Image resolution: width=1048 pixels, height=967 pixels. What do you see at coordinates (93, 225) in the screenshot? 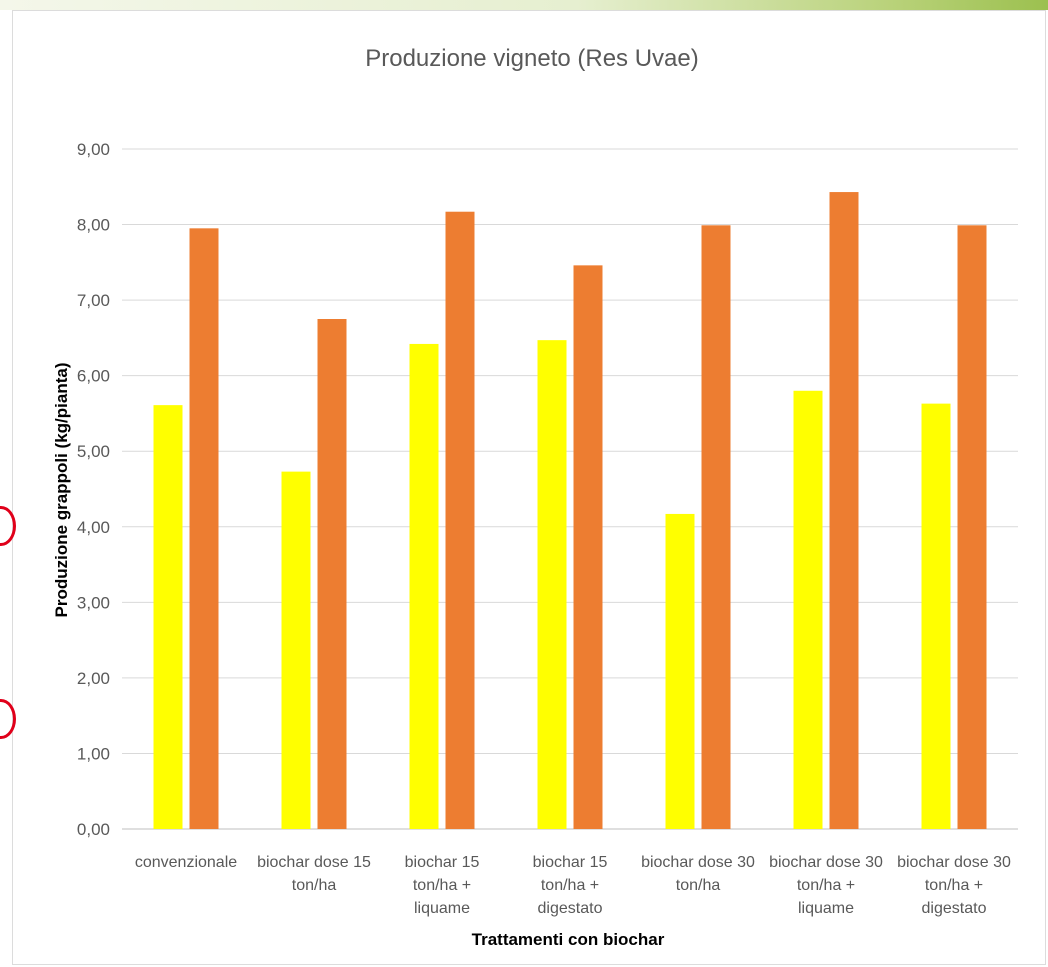
I see `y-tick-label: 8,00` at bounding box center [93, 225].